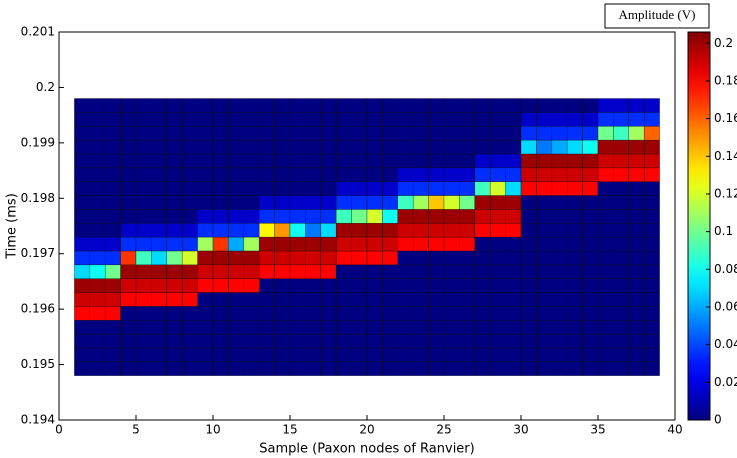 Image resolution: width=737 pixels, height=458 pixels. What do you see at coordinates (38, 32) in the screenshot?
I see `y-tick-label: 0.201` at bounding box center [38, 32].